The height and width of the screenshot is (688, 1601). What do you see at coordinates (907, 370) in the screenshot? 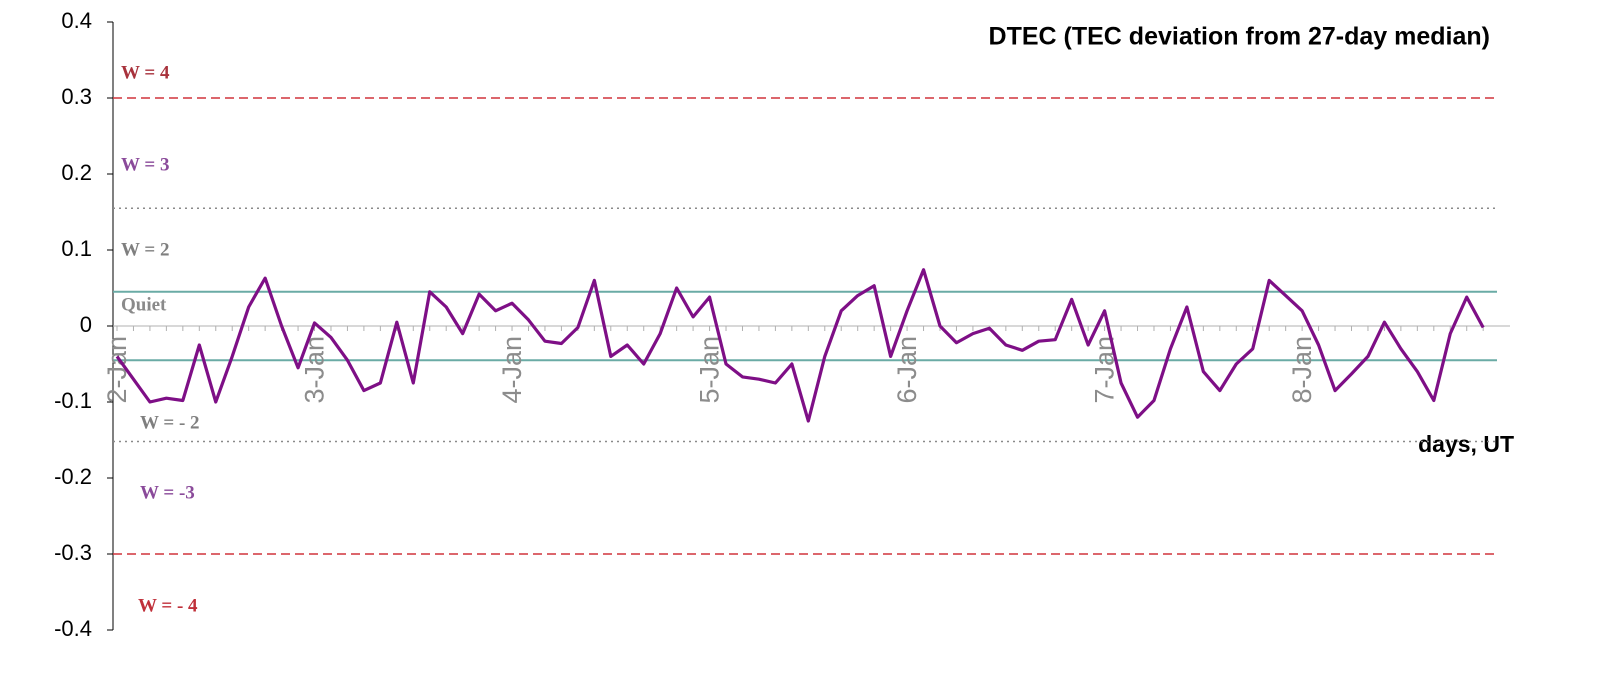
I see `x-tick-label: 6-Jan` at bounding box center [907, 370].